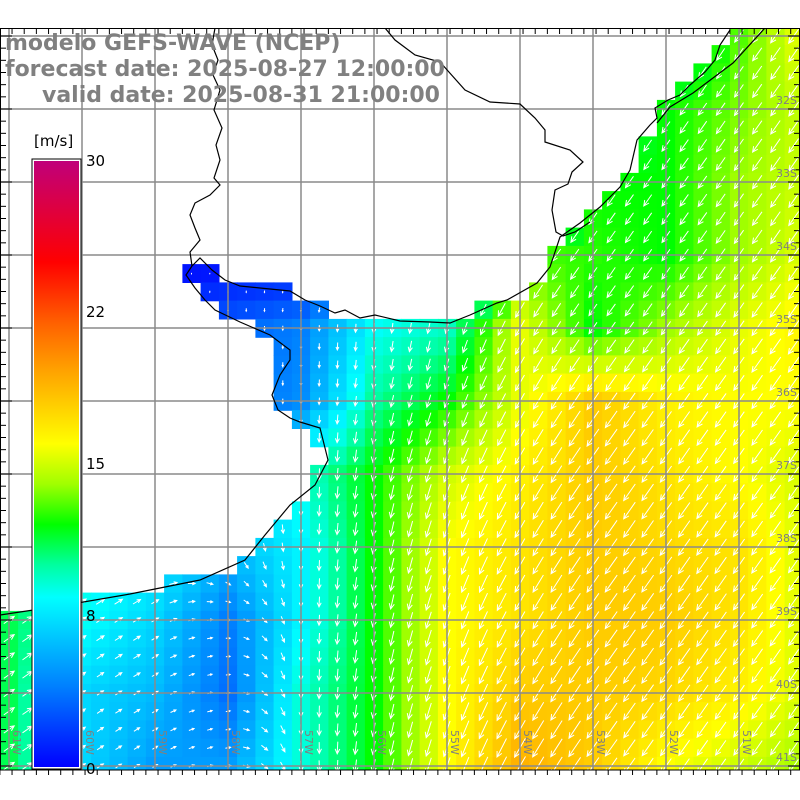 This screenshot has height=800, width=800. What do you see at coordinates (95, 161) in the screenshot?
I see `colorbar-tick-30: 30` at bounding box center [95, 161].